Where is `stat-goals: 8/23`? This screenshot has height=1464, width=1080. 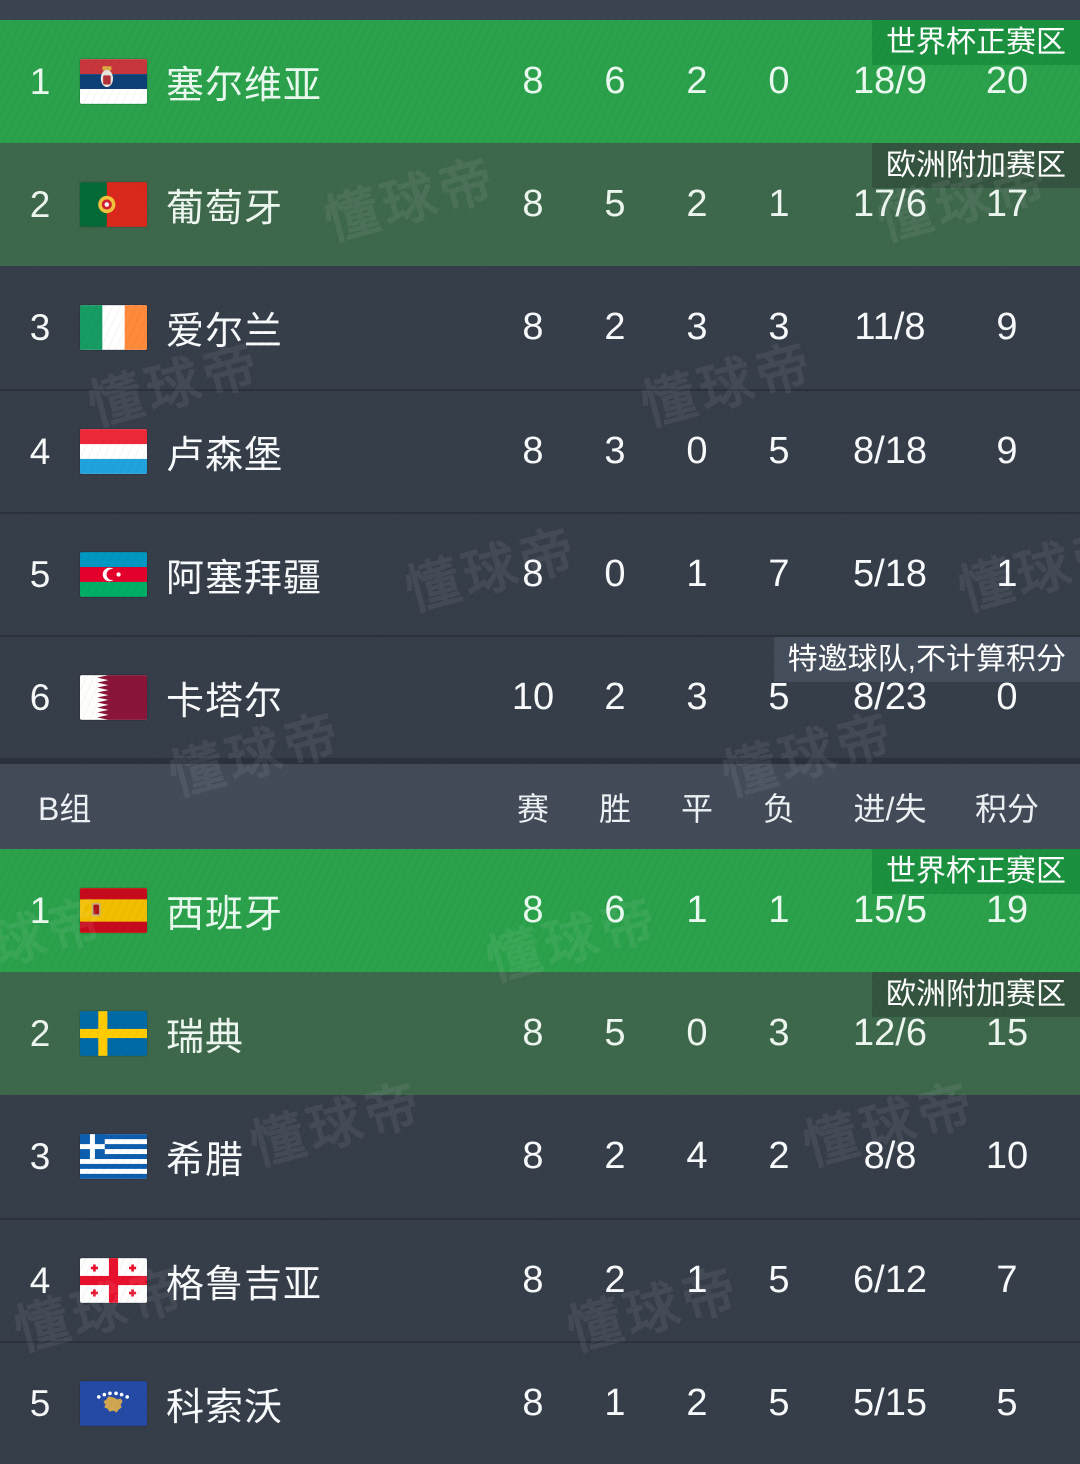 stat-goals: 8/23 is located at coordinates (890, 697).